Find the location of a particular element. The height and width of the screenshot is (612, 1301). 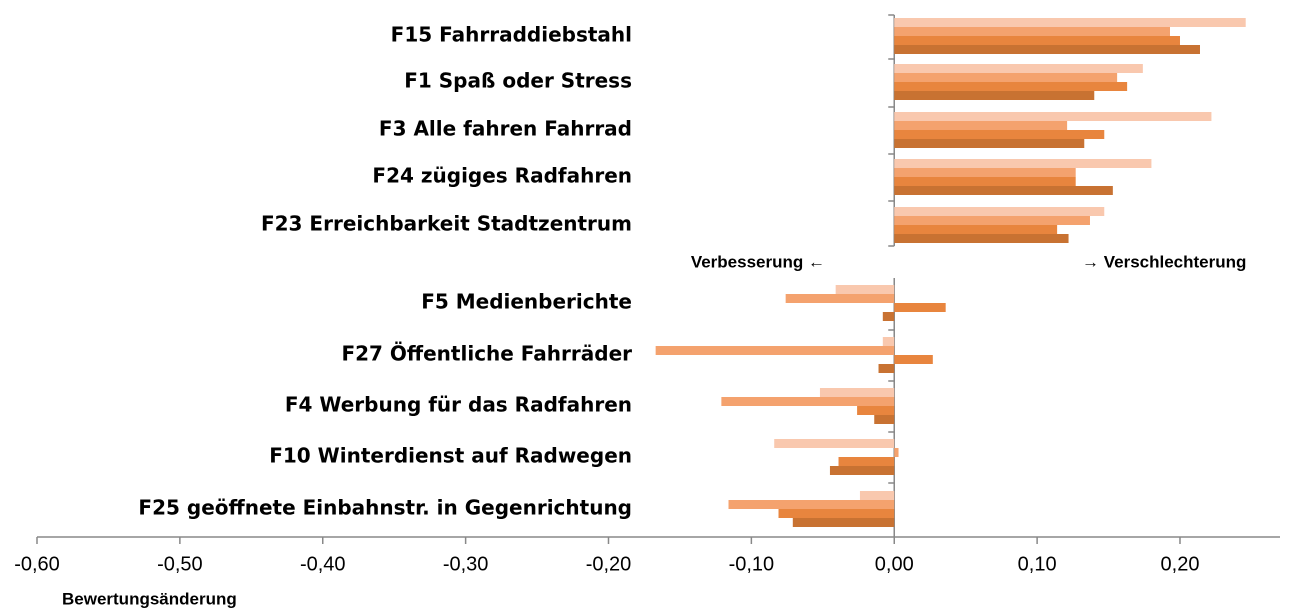

x-tick-label: -0,10 is located at coordinates (752, 564).